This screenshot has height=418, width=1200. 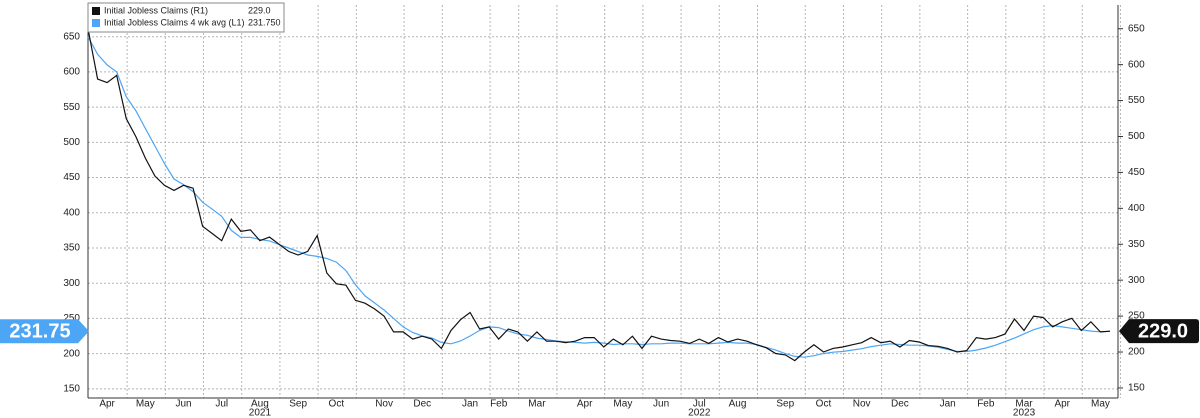 What do you see at coordinates (1136, 244) in the screenshot?
I see `y2-tick-label: 350` at bounding box center [1136, 244].